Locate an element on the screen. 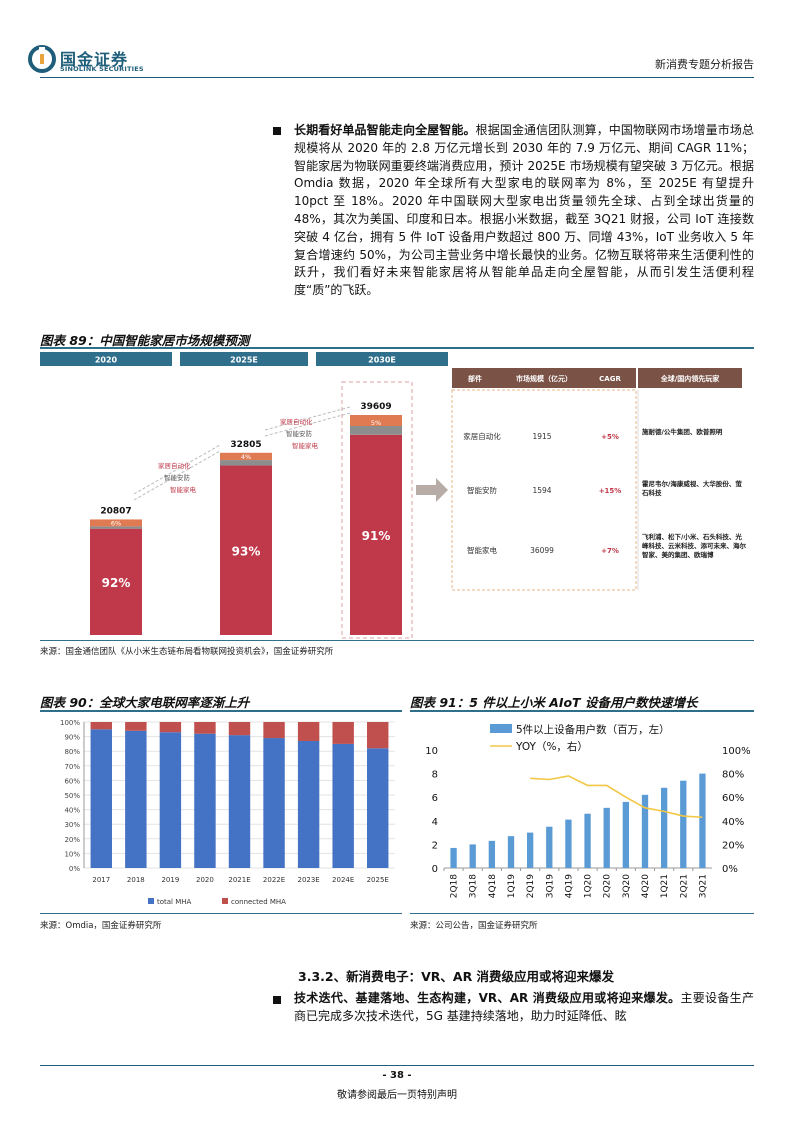 The width and height of the screenshot is (794, 1123). fig89-label-security-1: 智能安防 is located at coordinates (177, 477).